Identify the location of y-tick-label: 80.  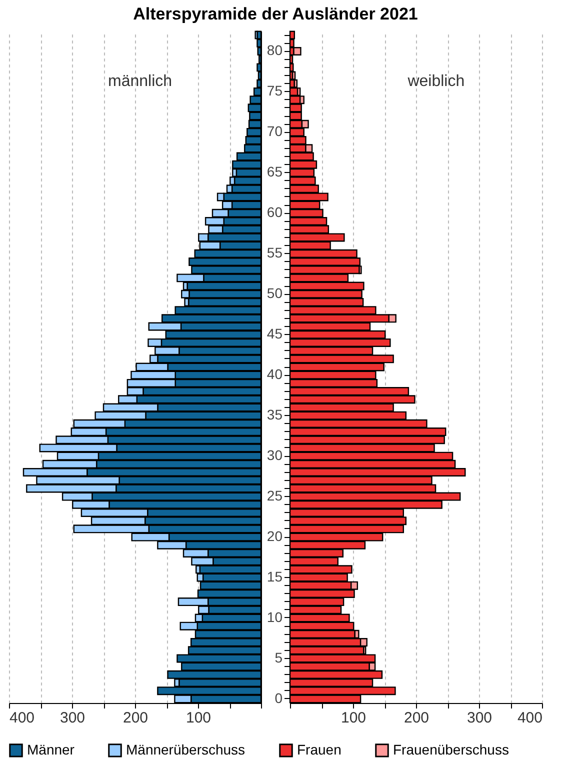
(274, 50).